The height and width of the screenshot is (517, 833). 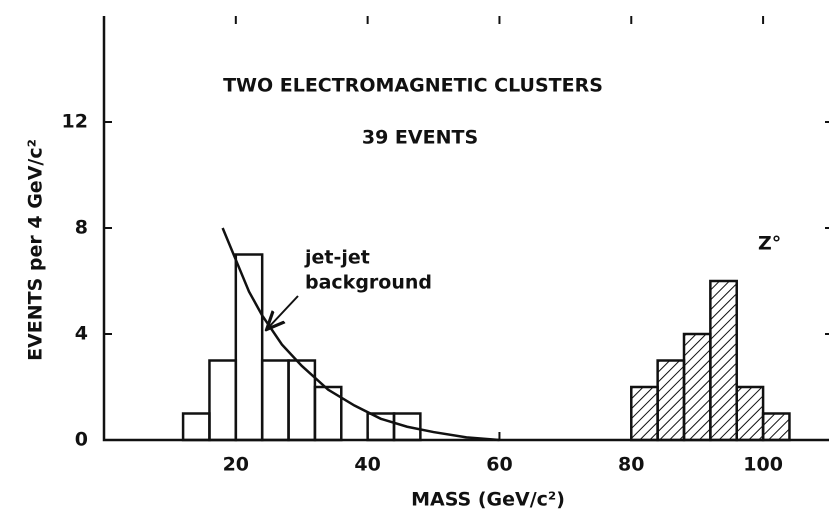 What do you see at coordinates (360, 334) in the screenshot?
I see `background-curve` at bounding box center [360, 334].